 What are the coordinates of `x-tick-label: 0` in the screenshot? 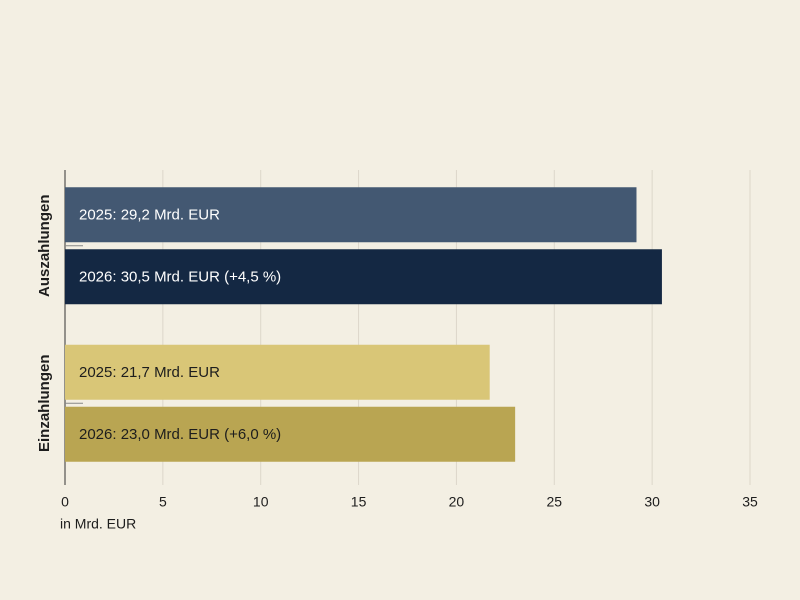 It's located at (65, 502).